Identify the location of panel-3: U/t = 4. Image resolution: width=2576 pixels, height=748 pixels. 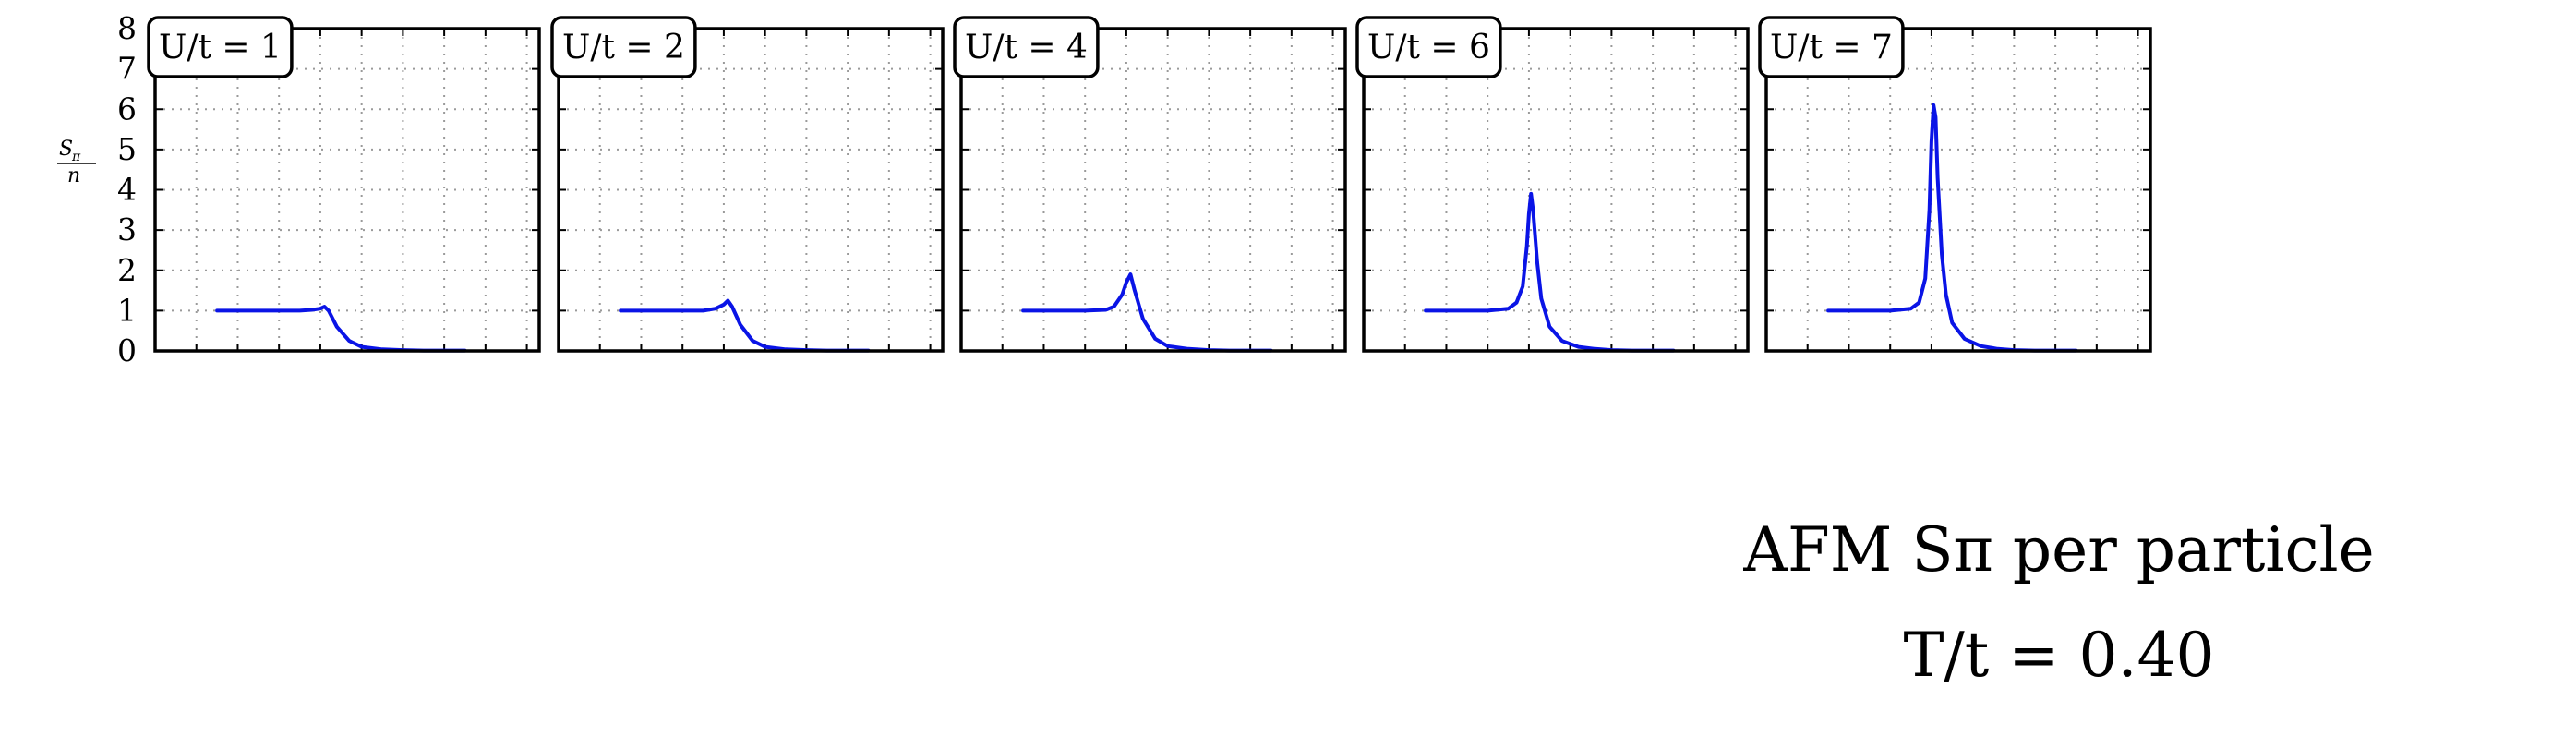
(1150, 185).